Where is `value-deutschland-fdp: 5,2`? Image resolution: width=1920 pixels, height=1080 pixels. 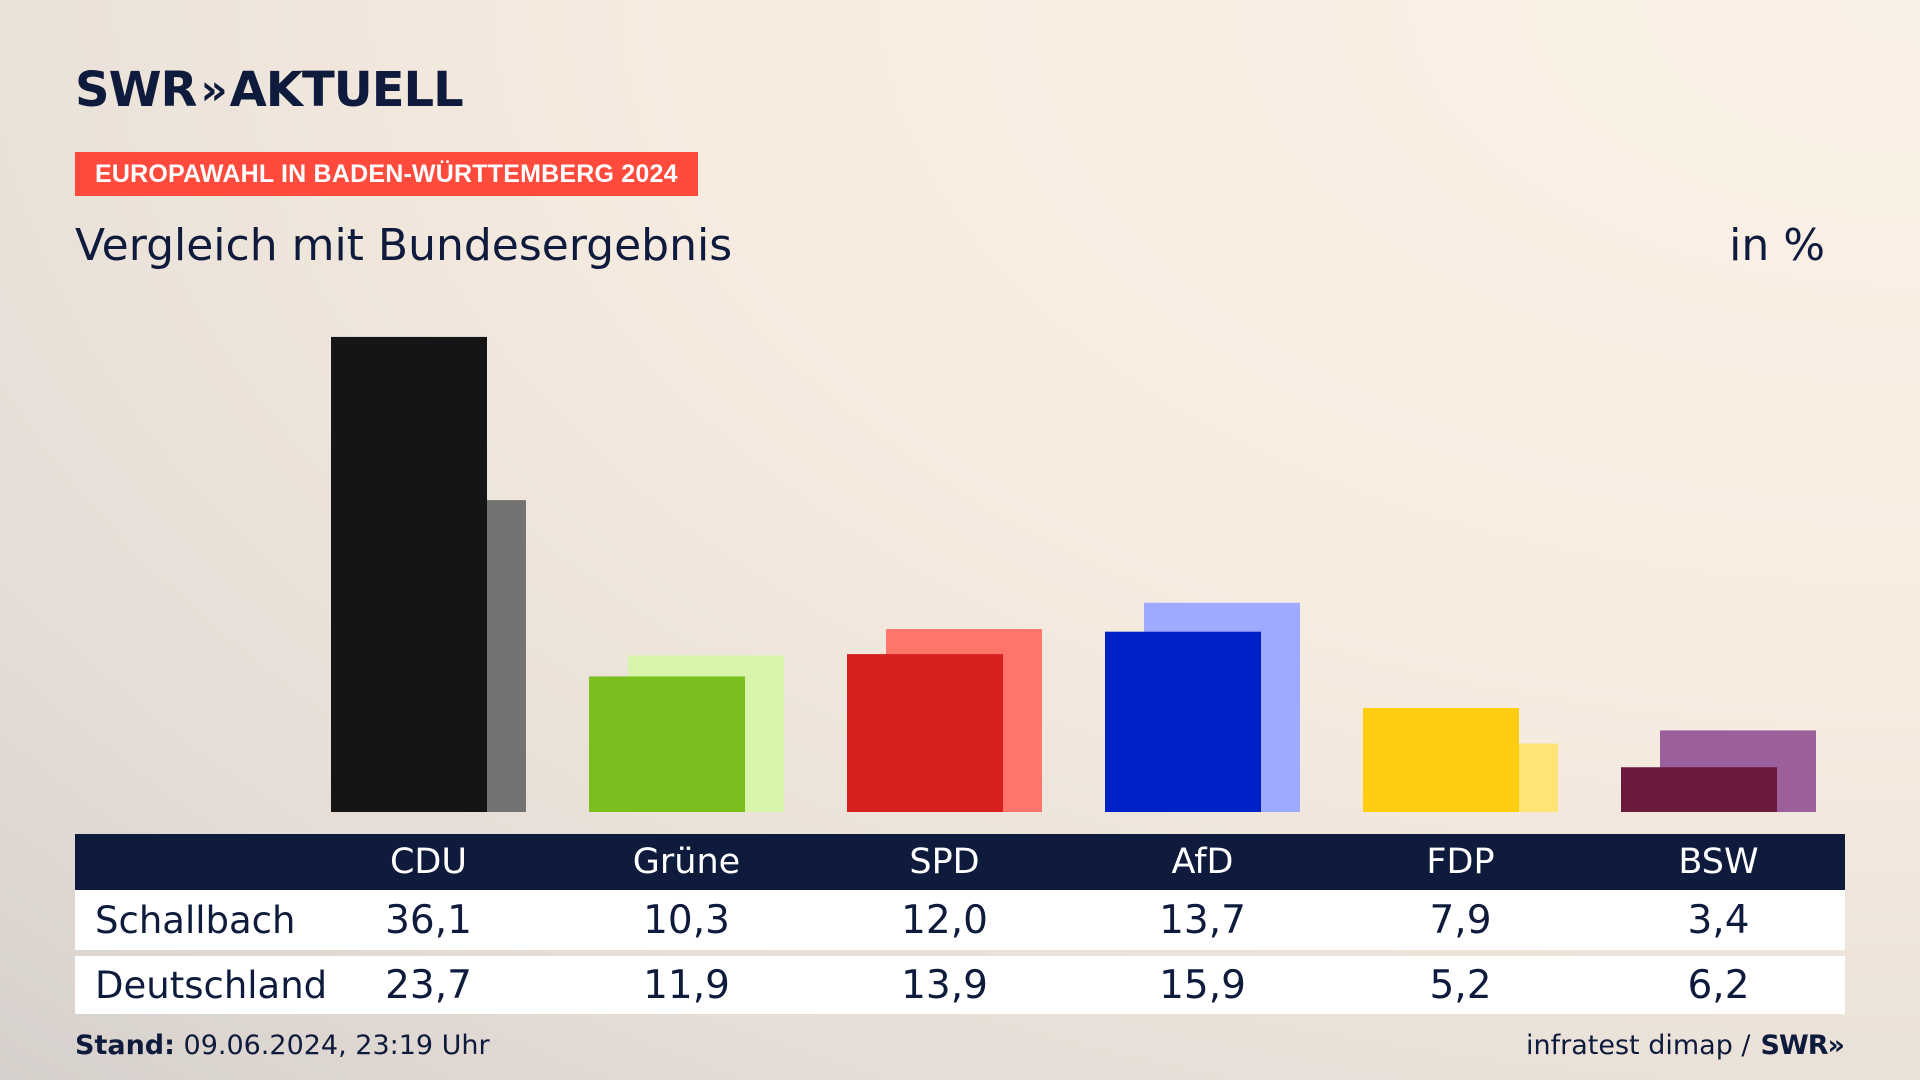 value-deutschland-fdp: 5,2 is located at coordinates (1460, 985).